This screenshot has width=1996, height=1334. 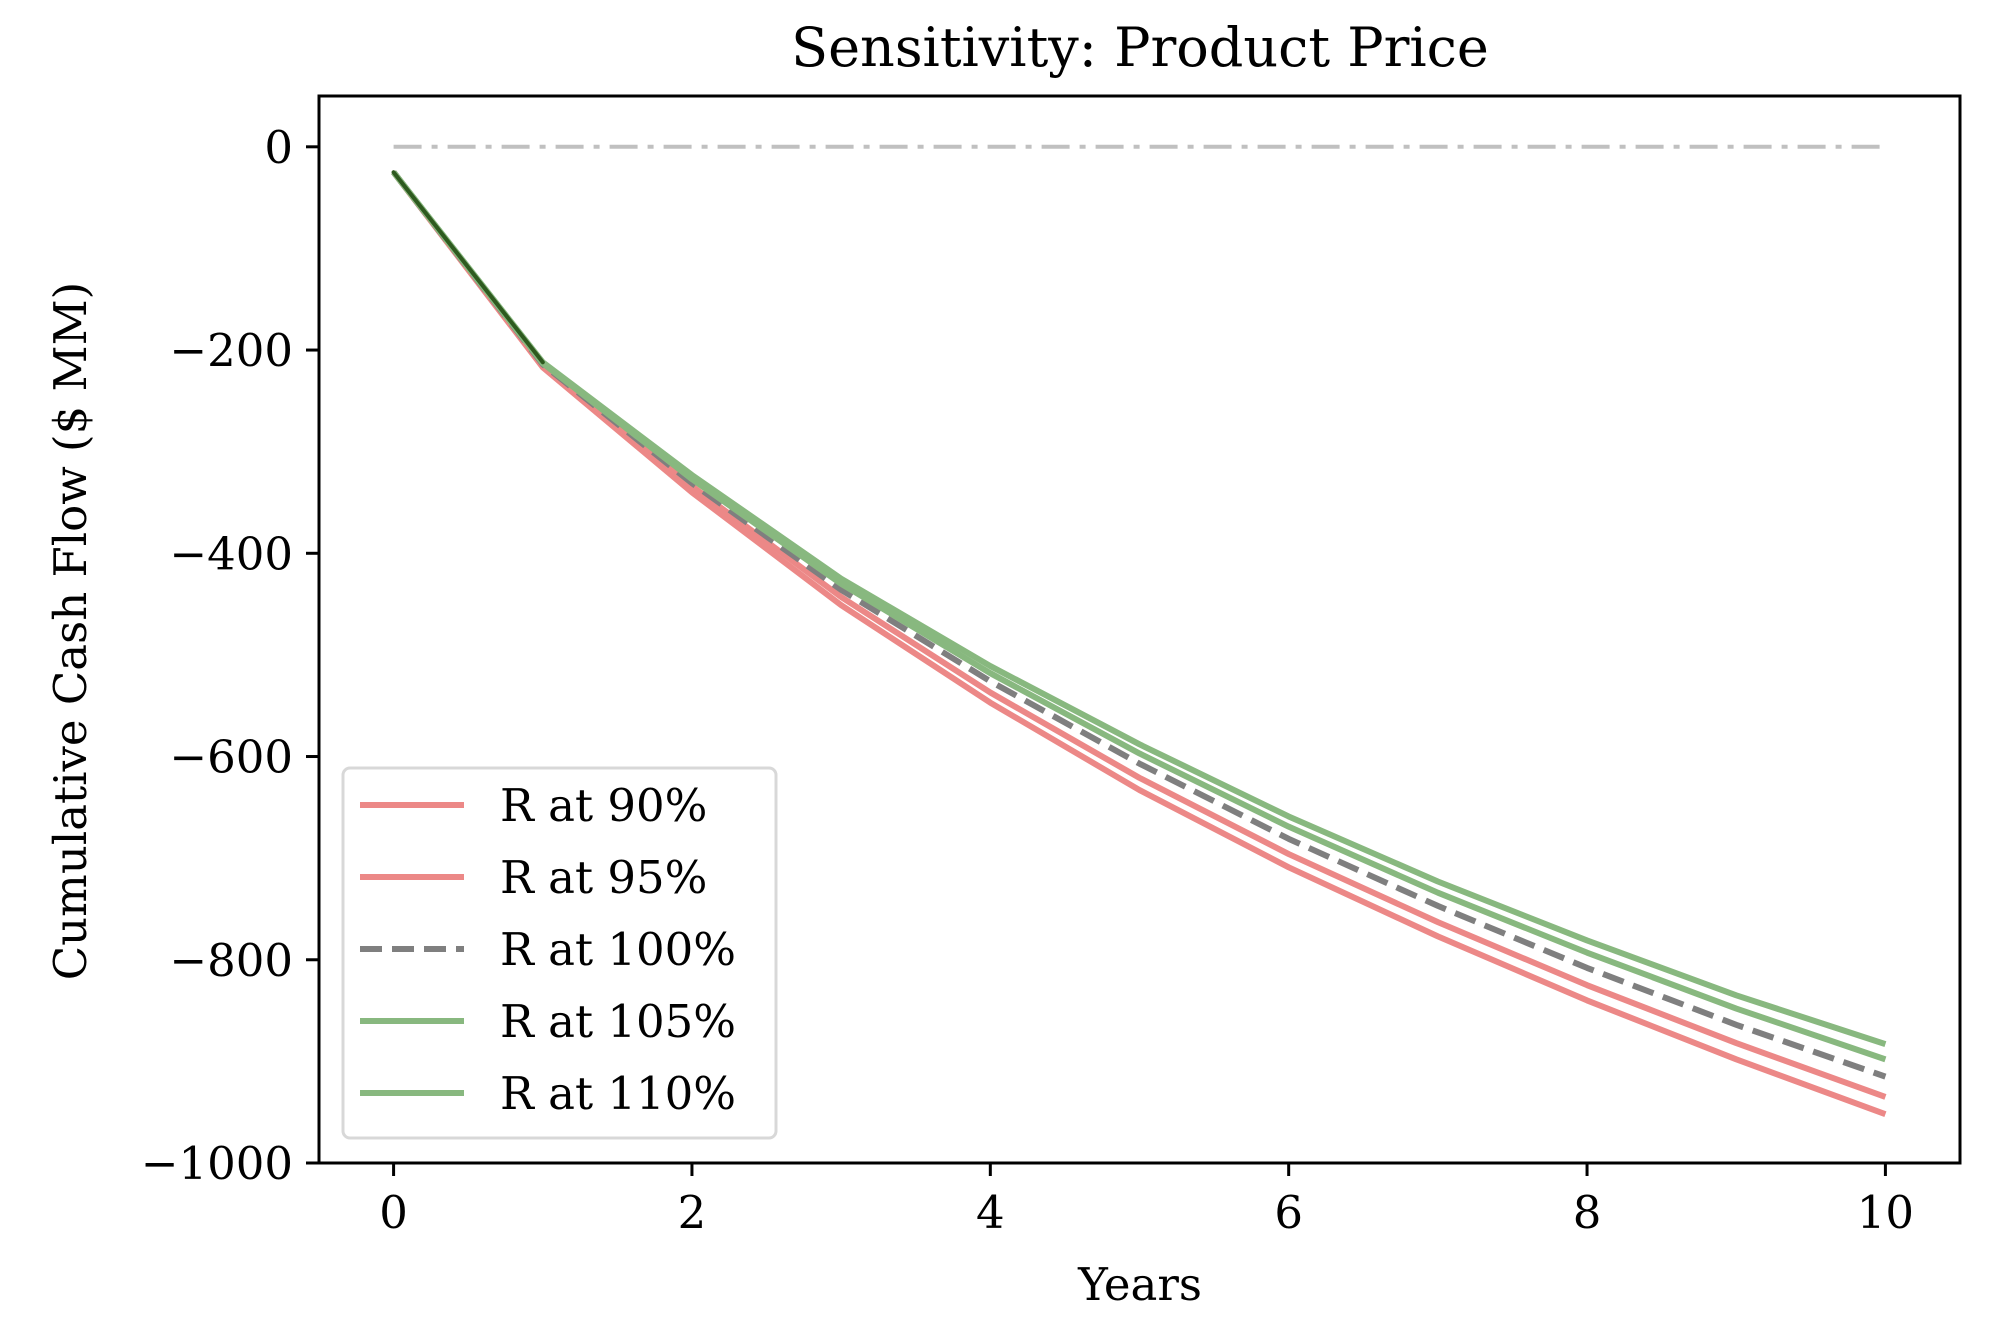 I want to click on y-tick-label-4: −800, so click(x=231, y=960).